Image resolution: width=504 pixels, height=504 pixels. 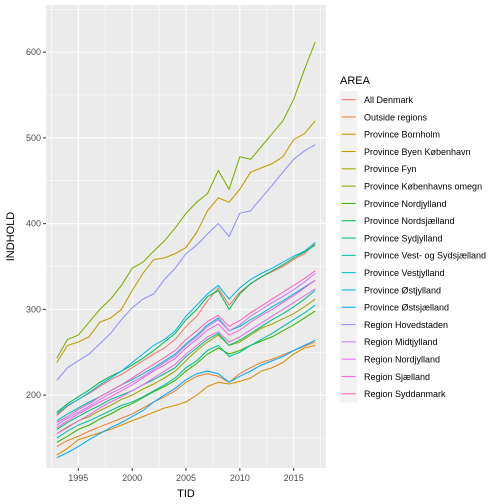 I want to click on y-tick-label: 500, so click(x=33, y=138).